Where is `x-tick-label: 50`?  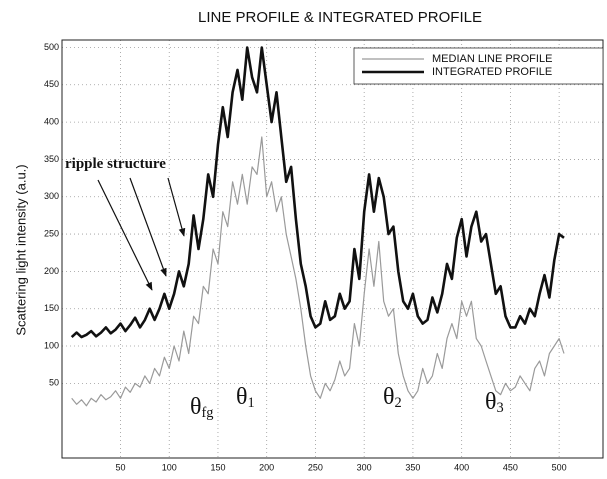 x-tick-label: 50 is located at coordinates (120, 467).